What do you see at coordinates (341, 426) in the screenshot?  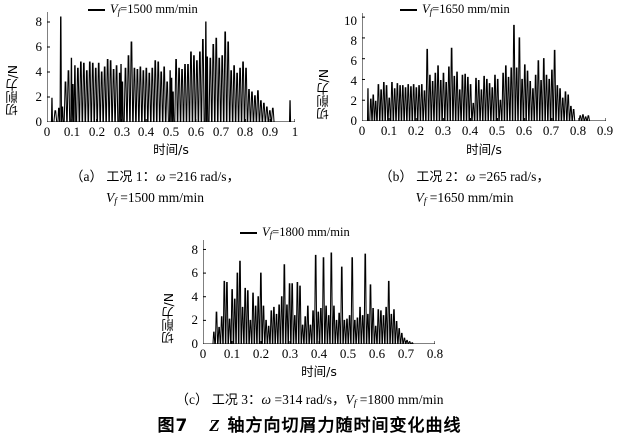 I see `figure-title-text: 轴方向切屑力随时间变化曲线` at bounding box center [341, 426].